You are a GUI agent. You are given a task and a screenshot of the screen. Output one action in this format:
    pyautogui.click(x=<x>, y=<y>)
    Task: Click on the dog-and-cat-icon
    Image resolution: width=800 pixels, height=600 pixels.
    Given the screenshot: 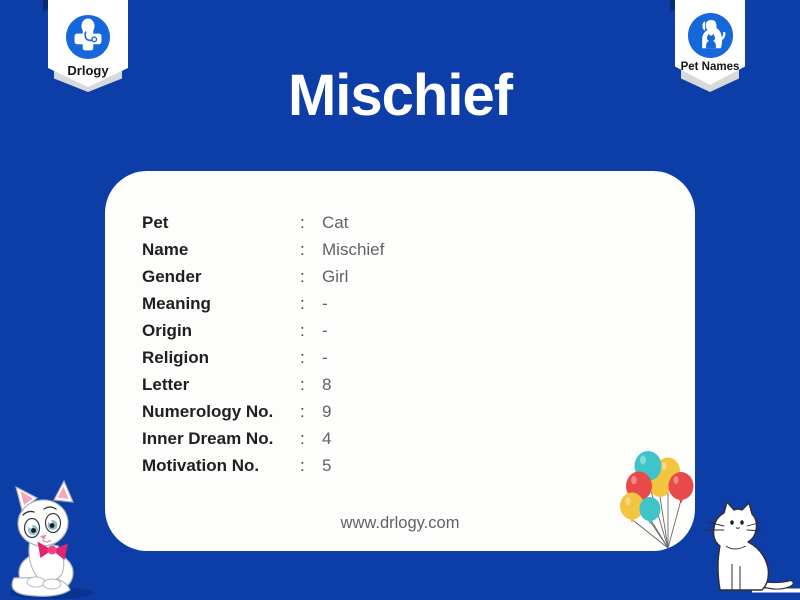 What is the action you would take?
    pyautogui.click(x=710, y=35)
    